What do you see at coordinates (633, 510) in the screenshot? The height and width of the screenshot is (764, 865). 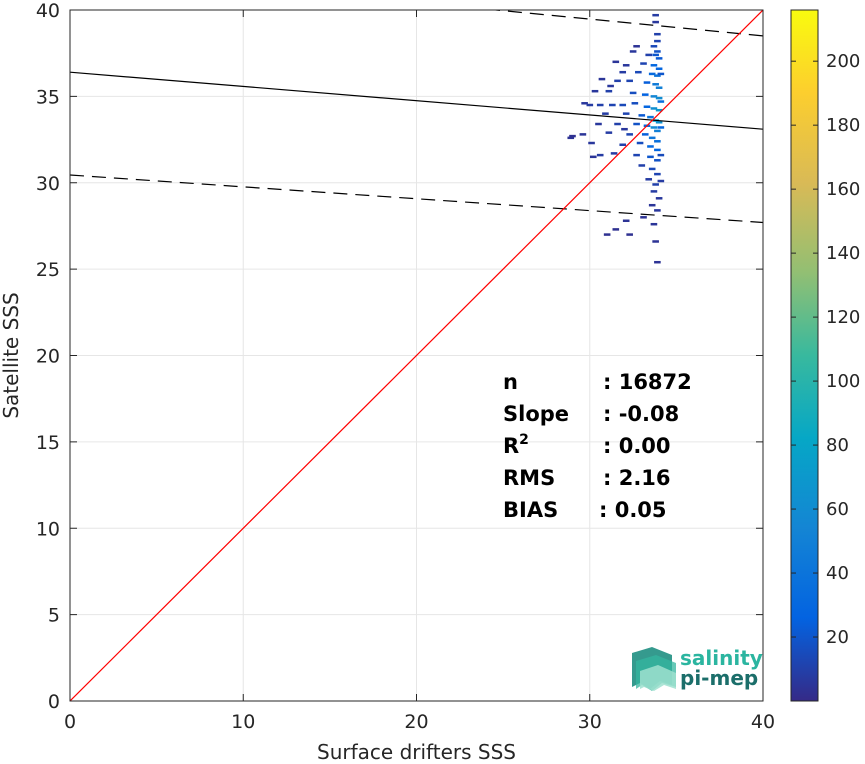 I see `stat-value: : 0.05` at bounding box center [633, 510].